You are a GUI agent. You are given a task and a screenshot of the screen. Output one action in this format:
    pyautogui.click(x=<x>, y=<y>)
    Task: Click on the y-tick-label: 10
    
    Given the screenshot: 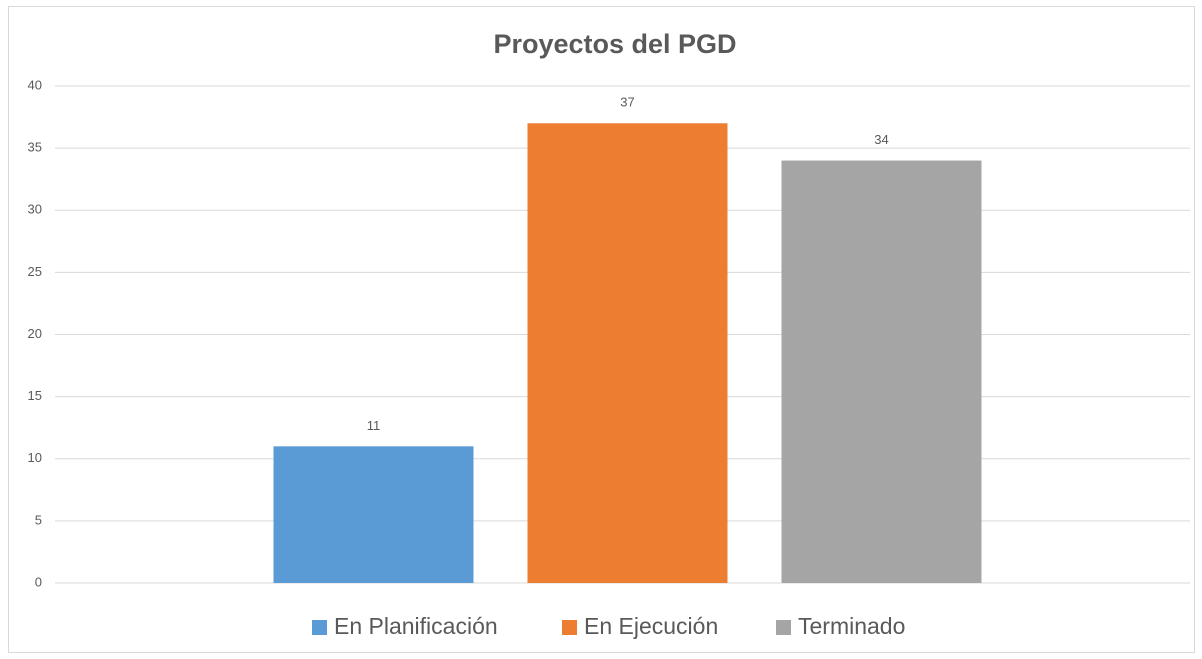 What is the action you would take?
    pyautogui.click(x=35, y=457)
    